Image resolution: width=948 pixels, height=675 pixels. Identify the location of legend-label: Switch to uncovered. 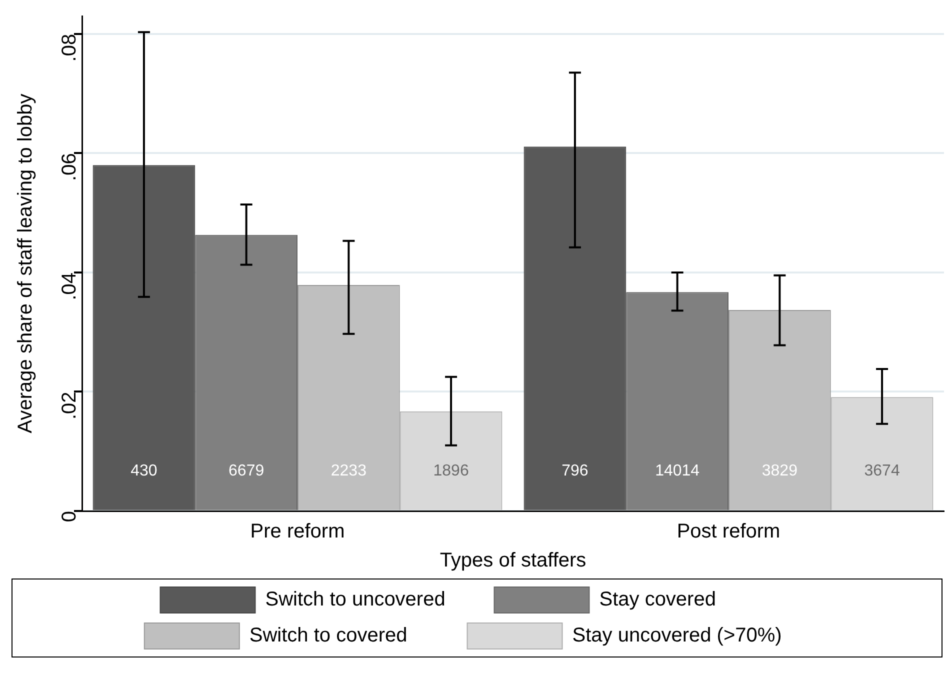
(374, 599).